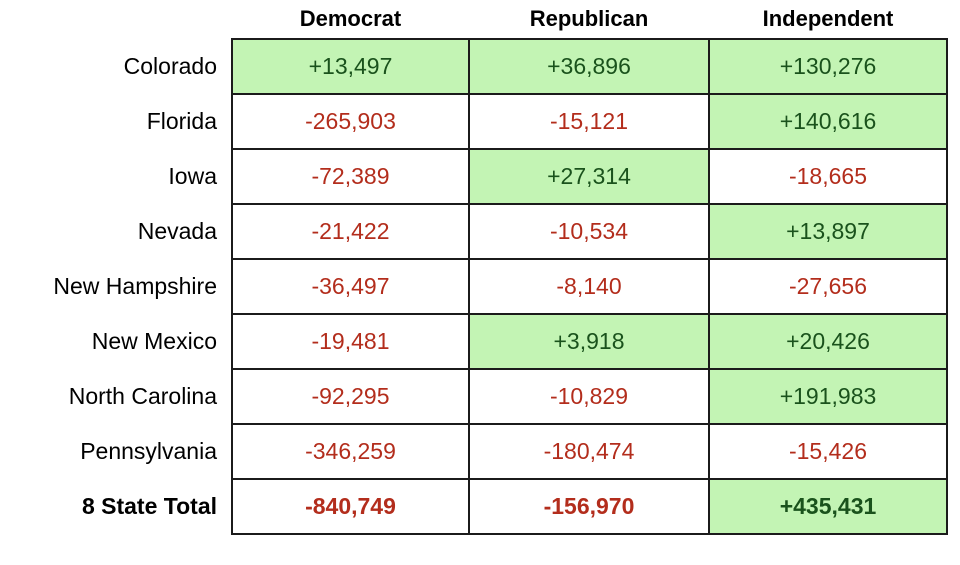 The width and height of the screenshot is (960, 565). I want to click on cell-value: +20,426, so click(828, 341).